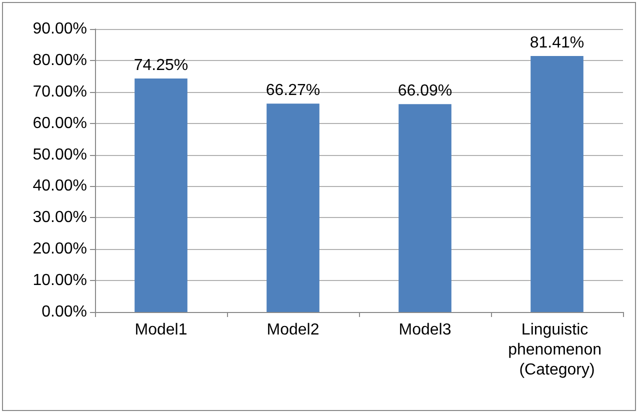 The width and height of the screenshot is (640, 415). What do you see at coordinates (59, 217) in the screenshot?
I see `y-tick-label: 30.00%` at bounding box center [59, 217].